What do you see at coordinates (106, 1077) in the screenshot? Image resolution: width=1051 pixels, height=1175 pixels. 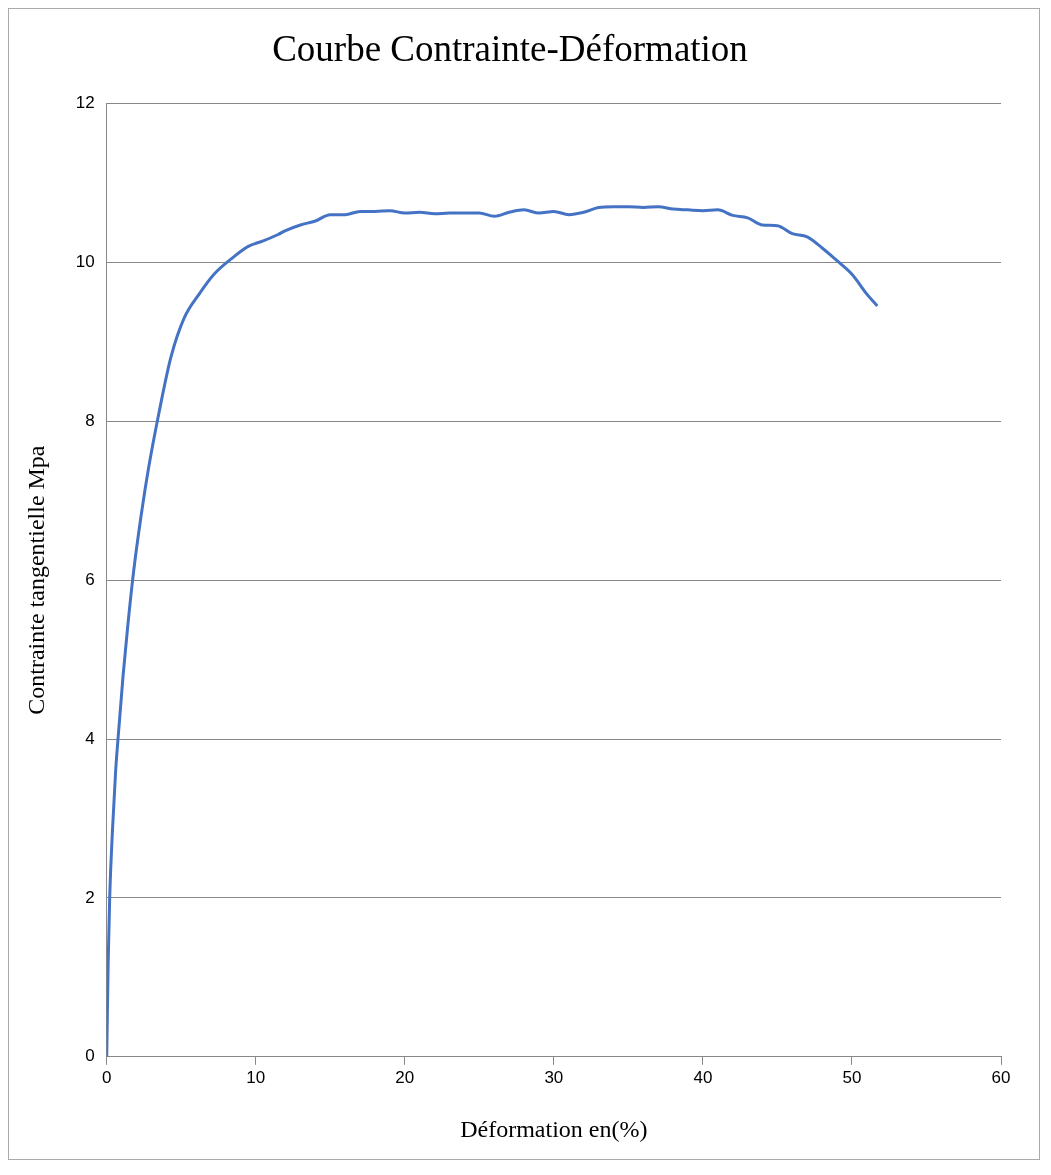 I see `x-tick-label: 0` at bounding box center [106, 1077].